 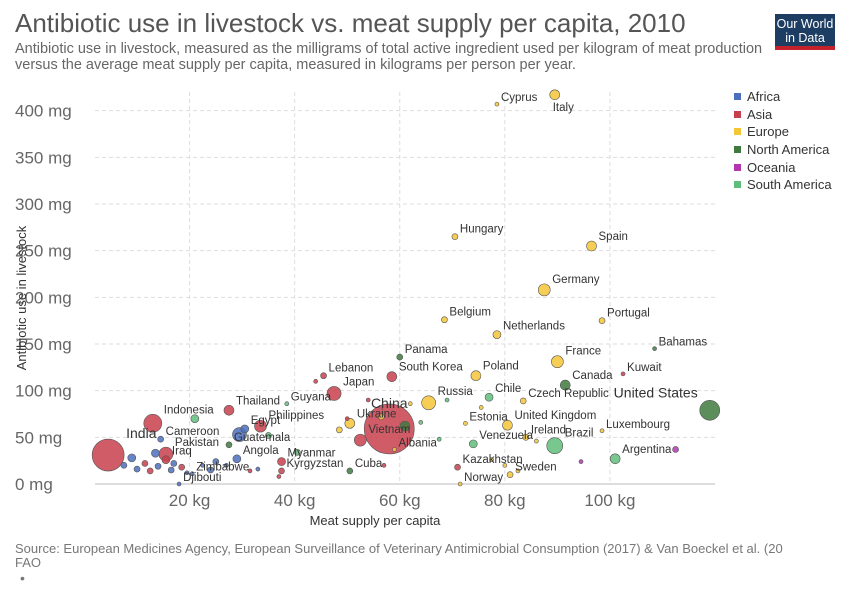 What do you see at coordinates (656, 392) in the screenshot?
I see `point-label: United States` at bounding box center [656, 392].